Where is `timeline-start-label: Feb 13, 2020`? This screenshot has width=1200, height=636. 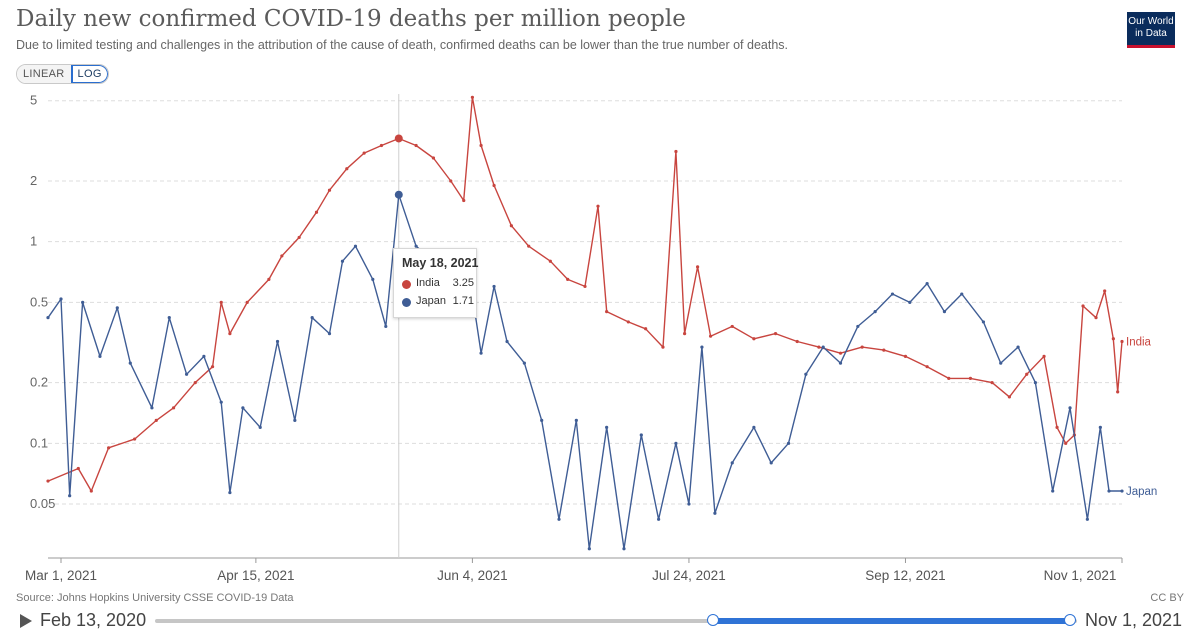 timeline-start-label: Feb 13, 2020 is located at coordinates (93, 620).